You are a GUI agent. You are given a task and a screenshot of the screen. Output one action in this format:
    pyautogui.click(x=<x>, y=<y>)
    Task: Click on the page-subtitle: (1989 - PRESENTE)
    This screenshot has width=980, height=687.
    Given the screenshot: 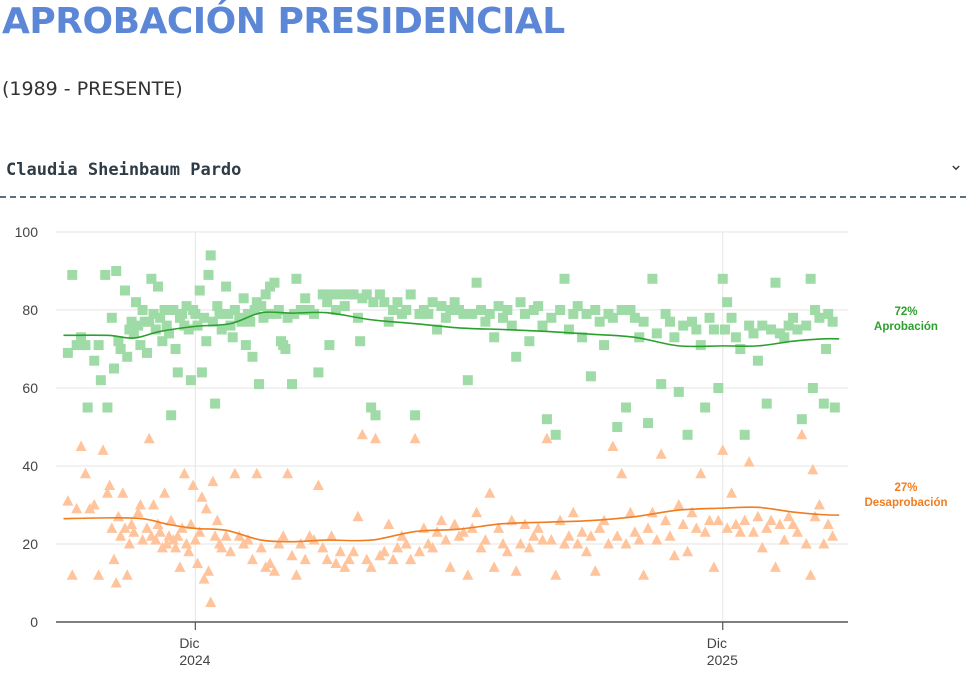 What is the action you would take?
    pyautogui.click(x=92, y=89)
    